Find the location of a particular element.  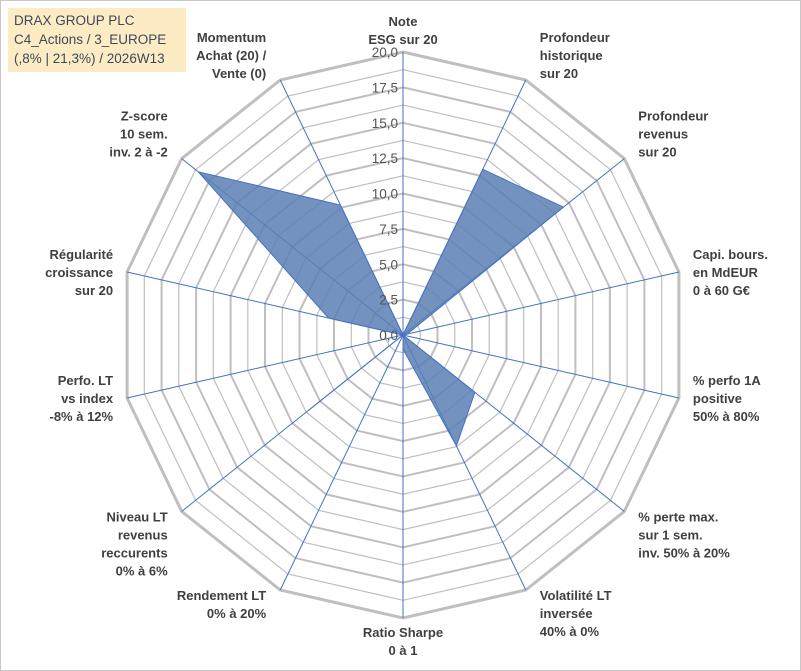

tick-label: 2,5 is located at coordinates (388, 300).